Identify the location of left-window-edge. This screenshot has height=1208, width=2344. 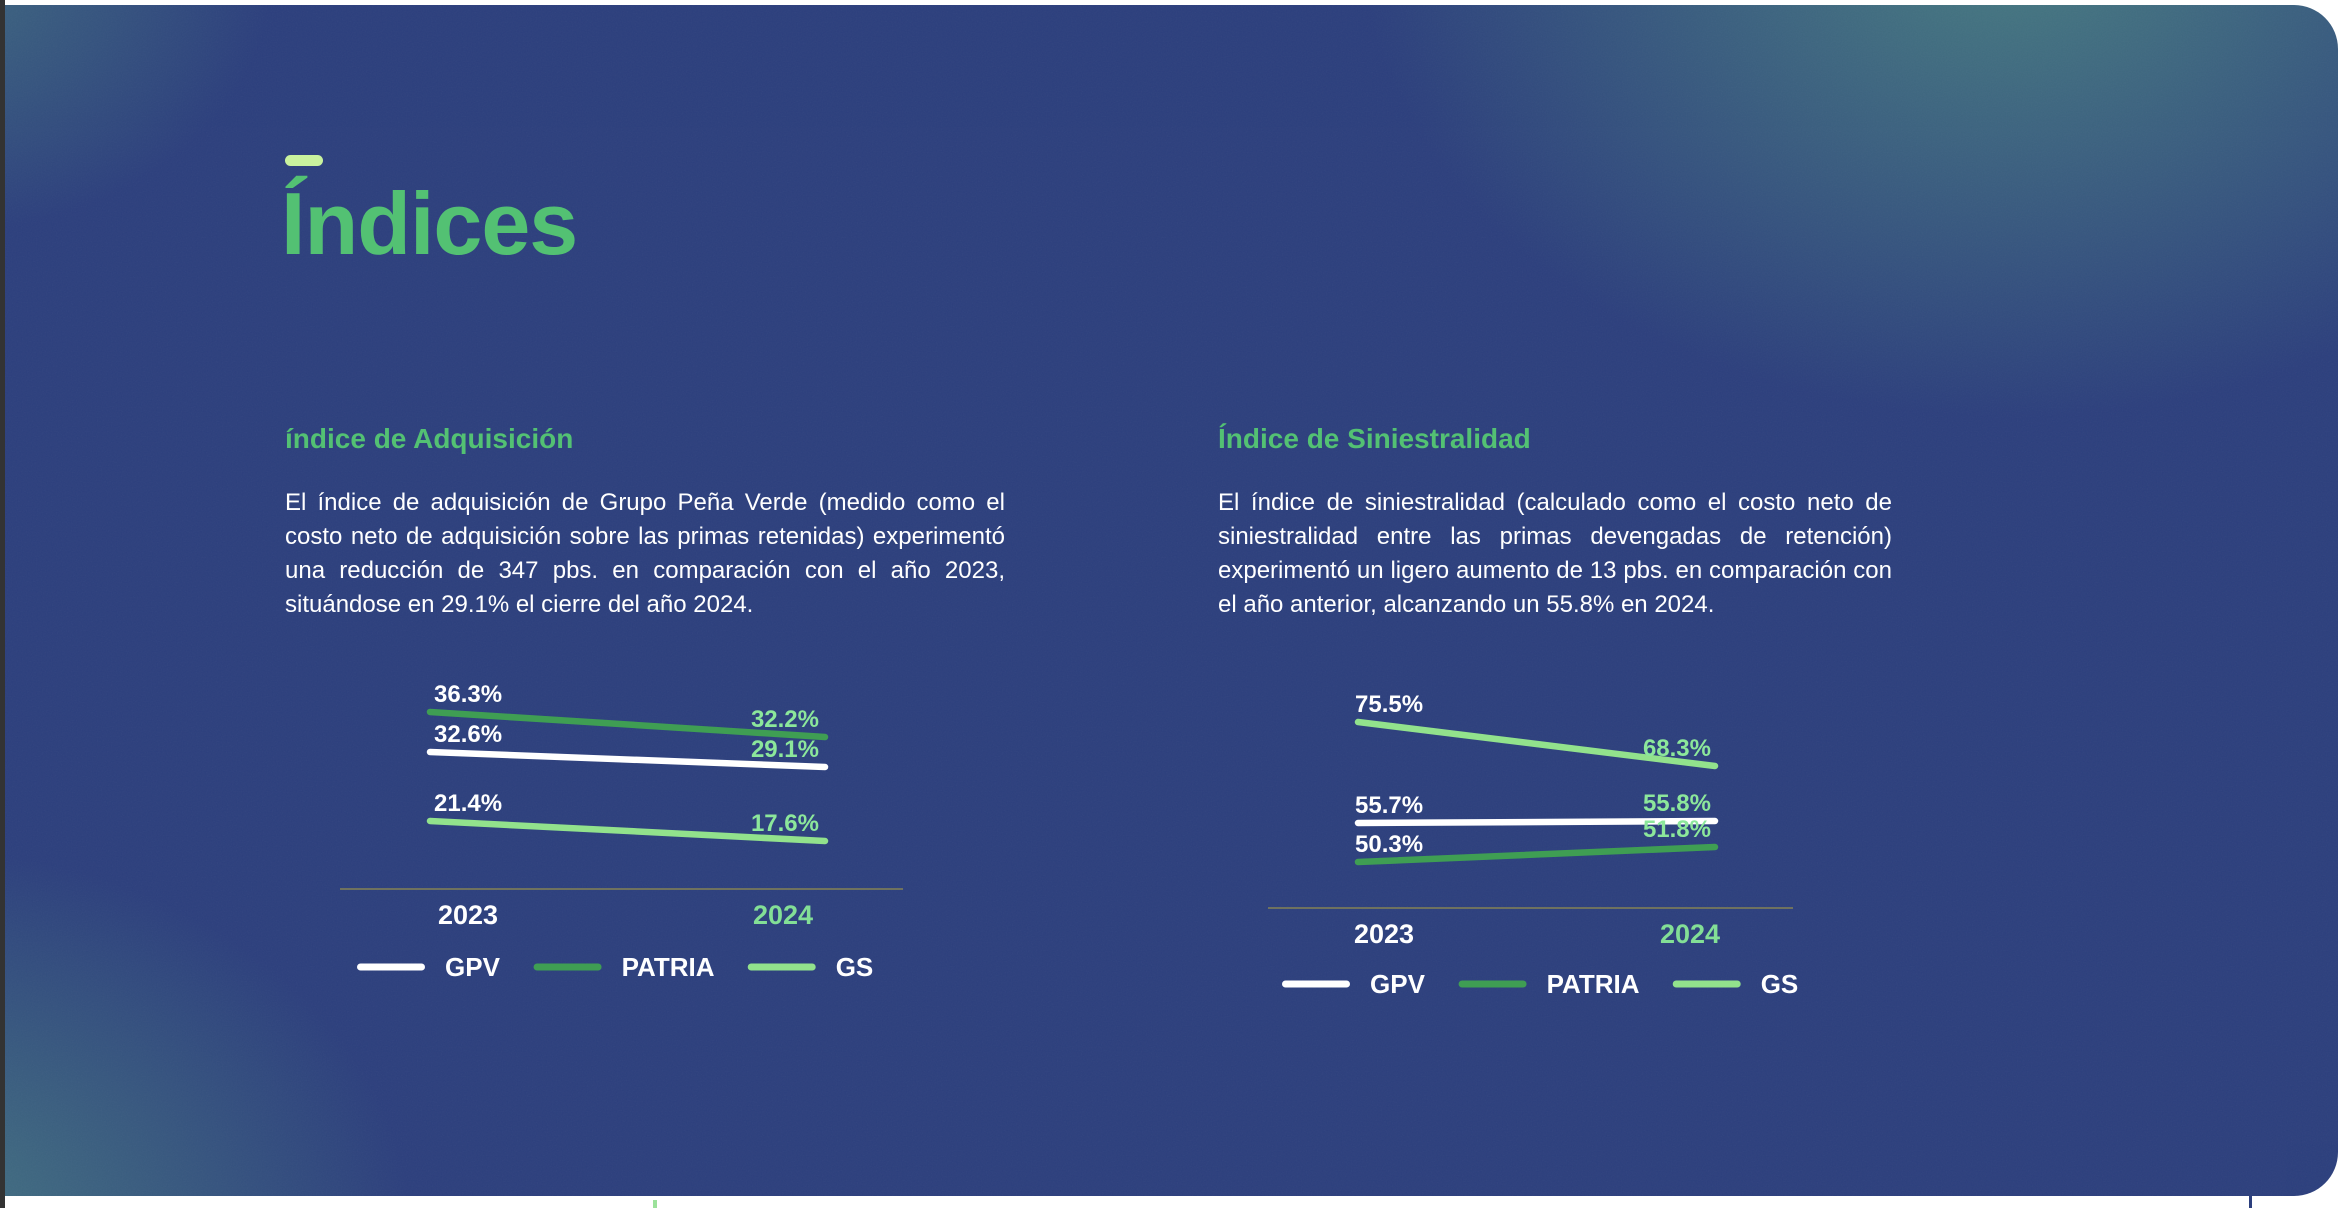
(2, 604).